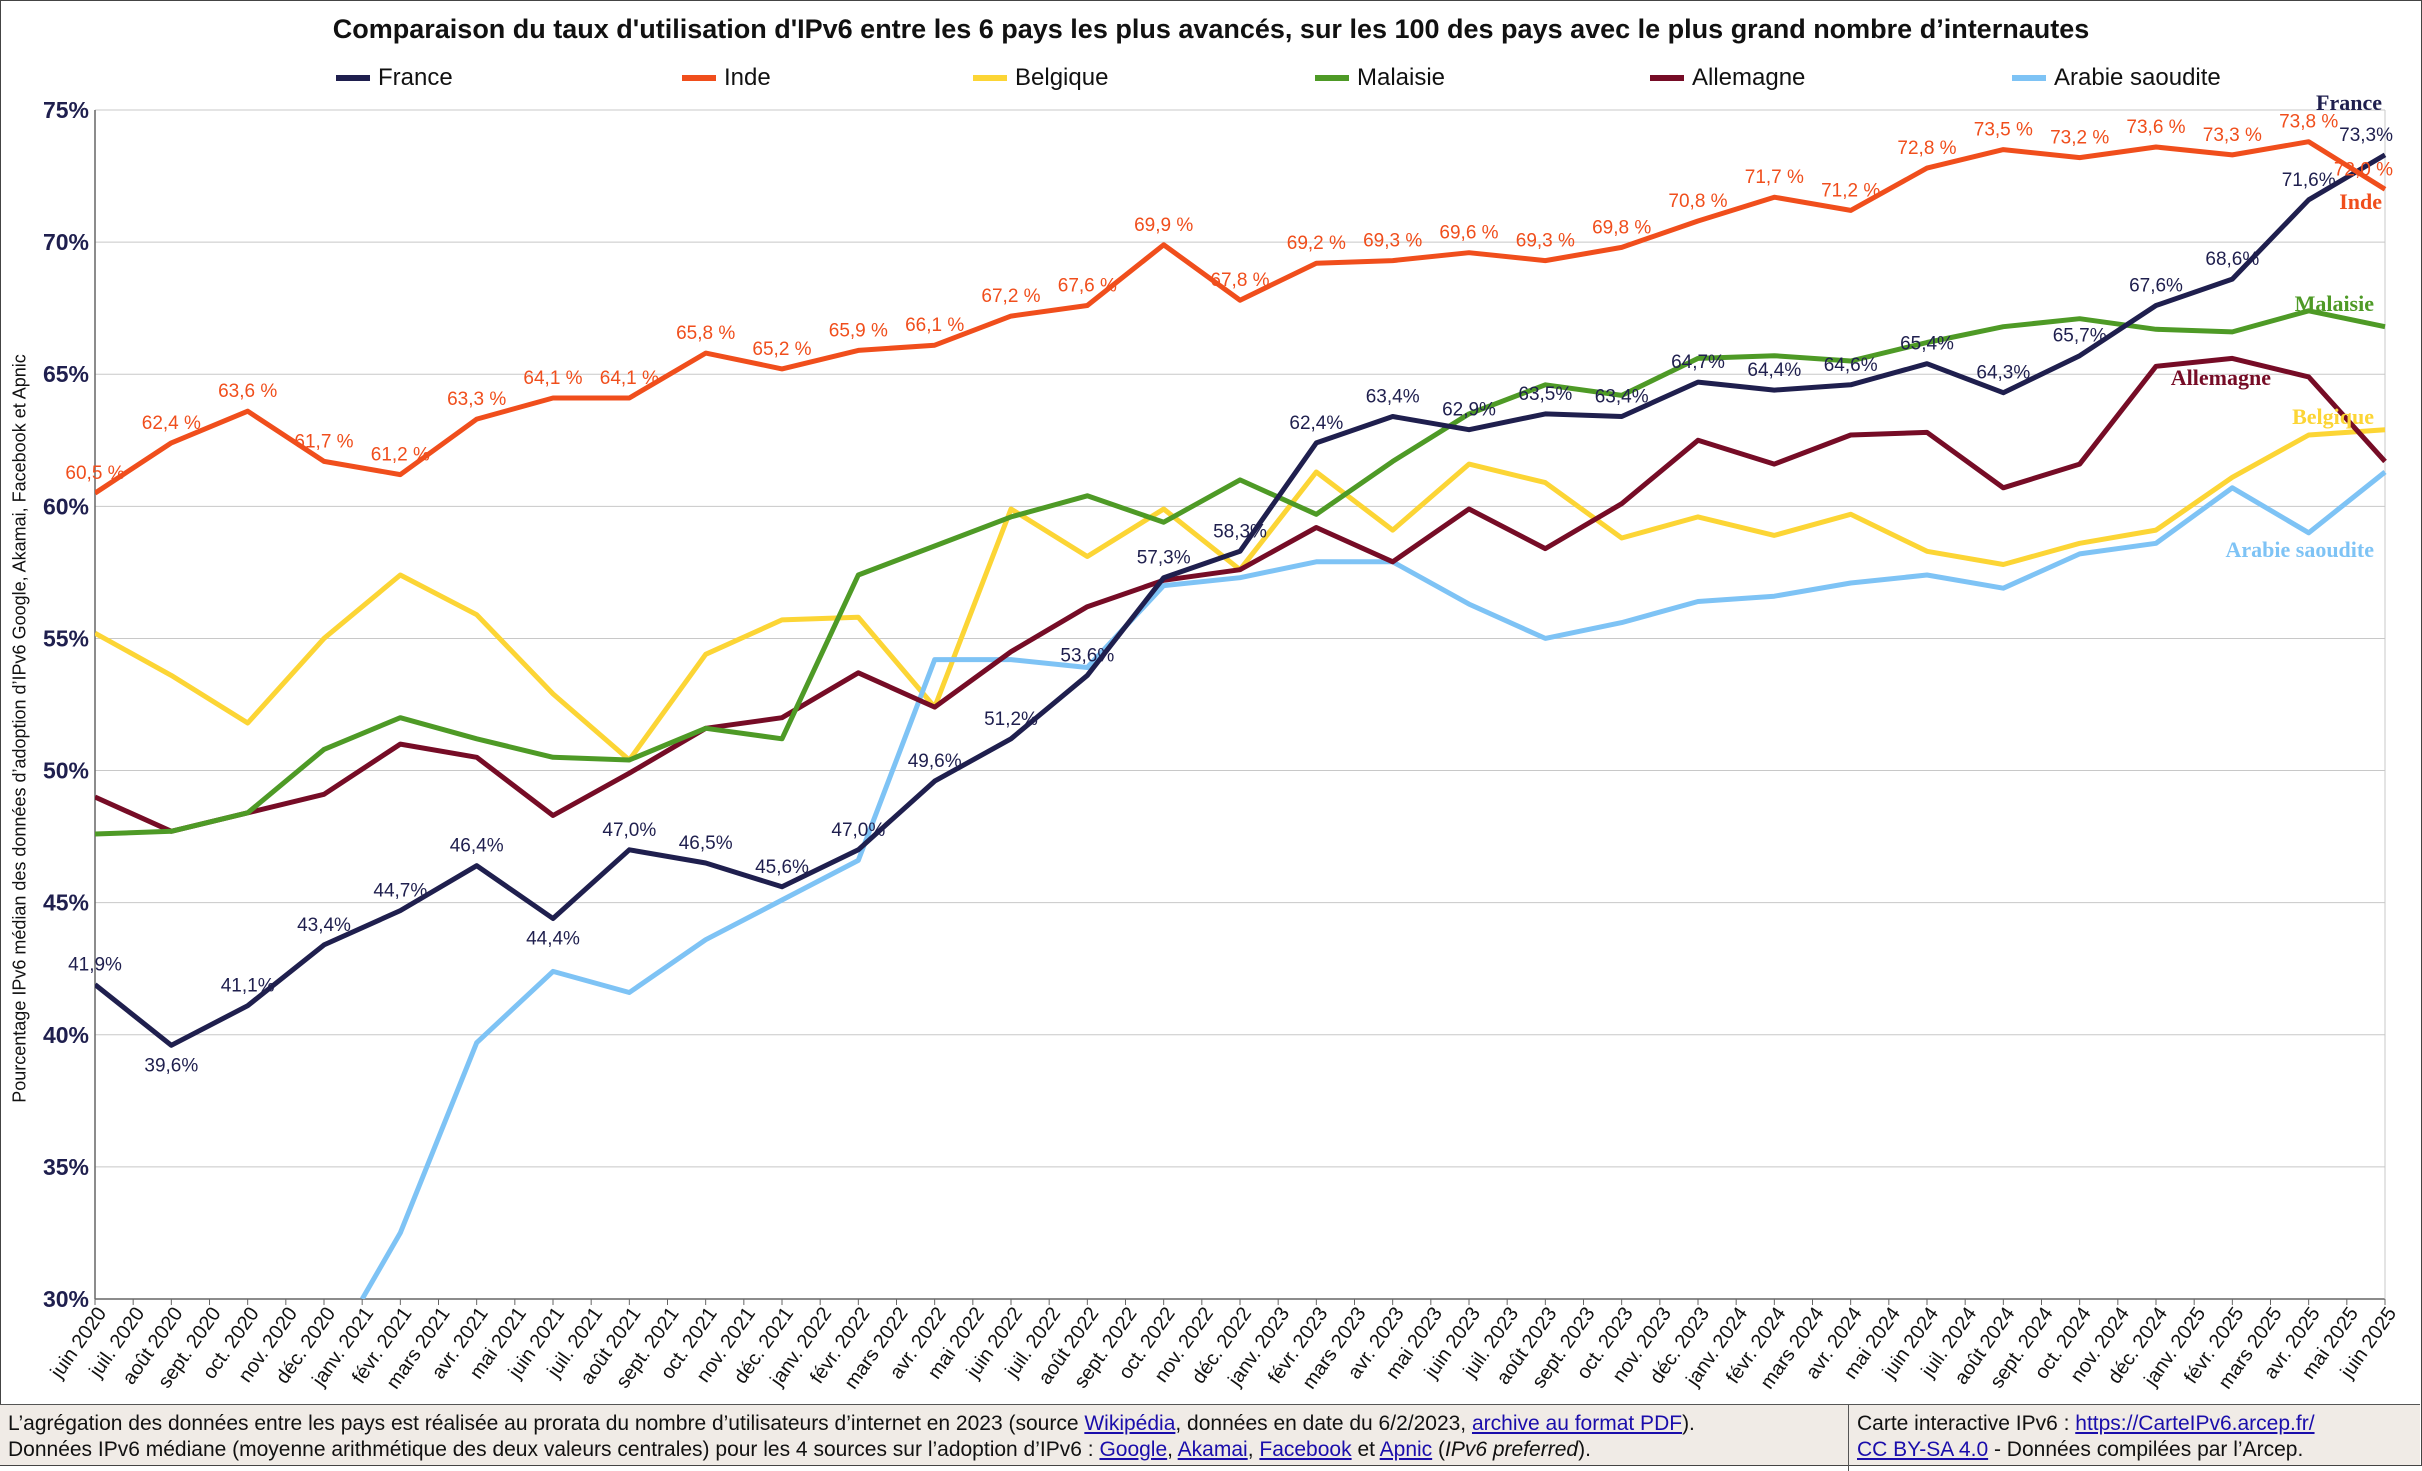 The width and height of the screenshot is (2422, 1471). I want to click on footer-text: Carte interactive IPv6 :, so click(1966, 1423).